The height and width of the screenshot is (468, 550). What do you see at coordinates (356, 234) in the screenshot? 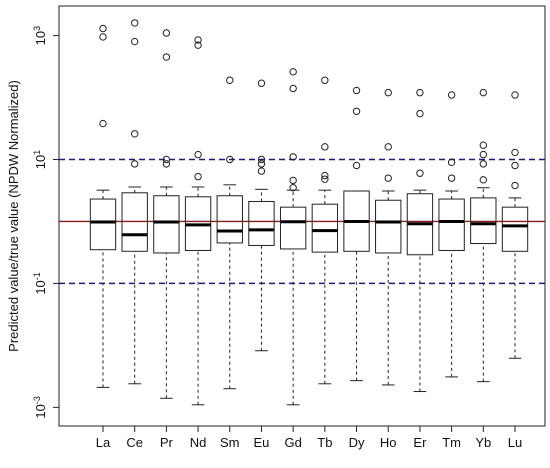
I see `box-Dy` at bounding box center [356, 234].